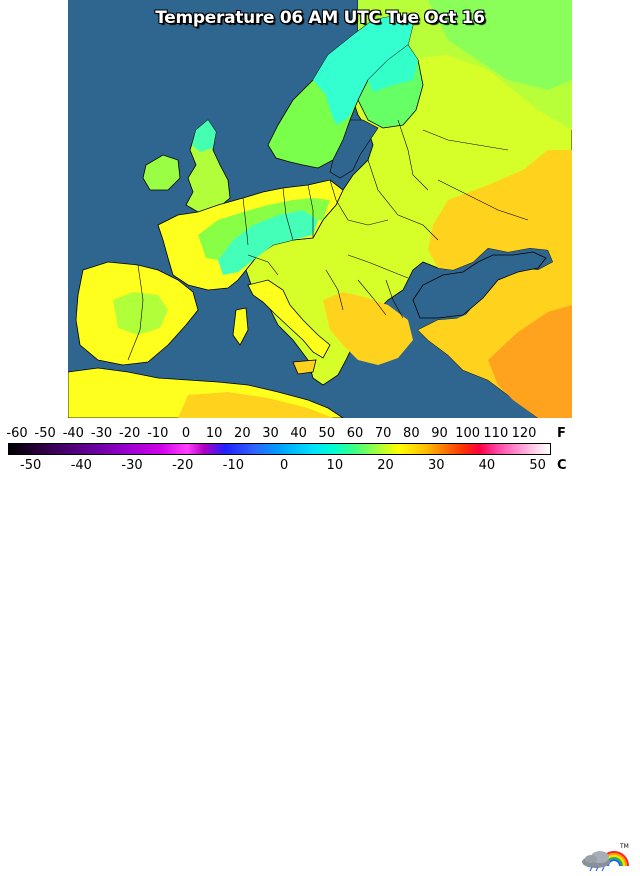 The width and height of the screenshot is (640, 876). I want to click on fahrenheit-tick-label: 50, so click(327, 433).